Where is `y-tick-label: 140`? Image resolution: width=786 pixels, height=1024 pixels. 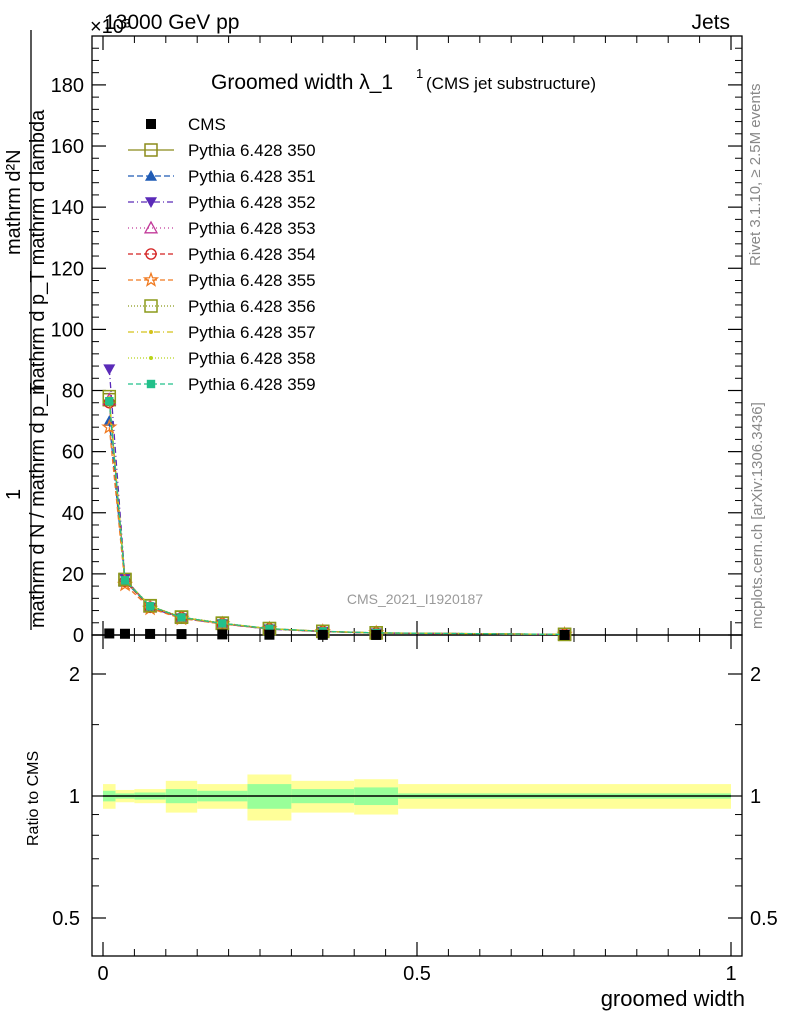 y-tick-label: 140 is located at coordinates (67, 208).